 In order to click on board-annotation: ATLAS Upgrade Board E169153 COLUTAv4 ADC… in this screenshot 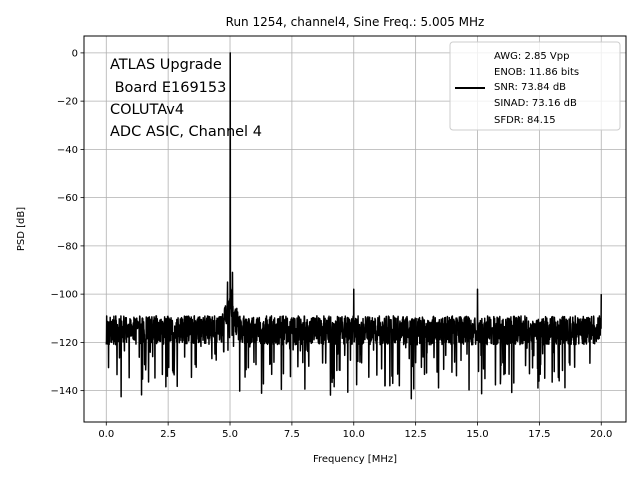, I will do `click(186, 98)`.